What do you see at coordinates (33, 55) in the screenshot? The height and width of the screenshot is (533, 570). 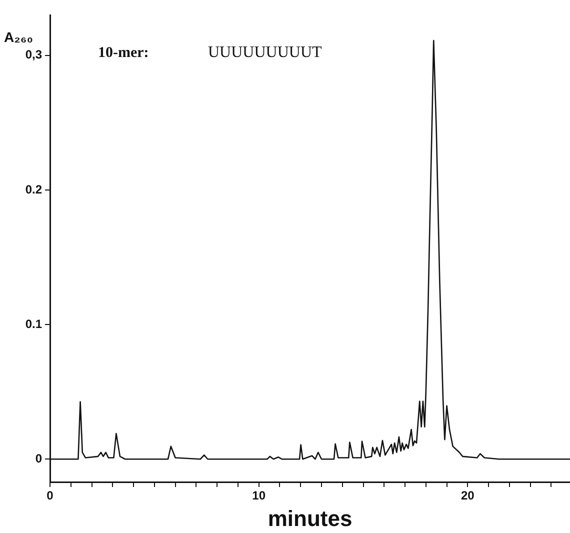 I see `y-tick-label: 0,3` at bounding box center [33, 55].